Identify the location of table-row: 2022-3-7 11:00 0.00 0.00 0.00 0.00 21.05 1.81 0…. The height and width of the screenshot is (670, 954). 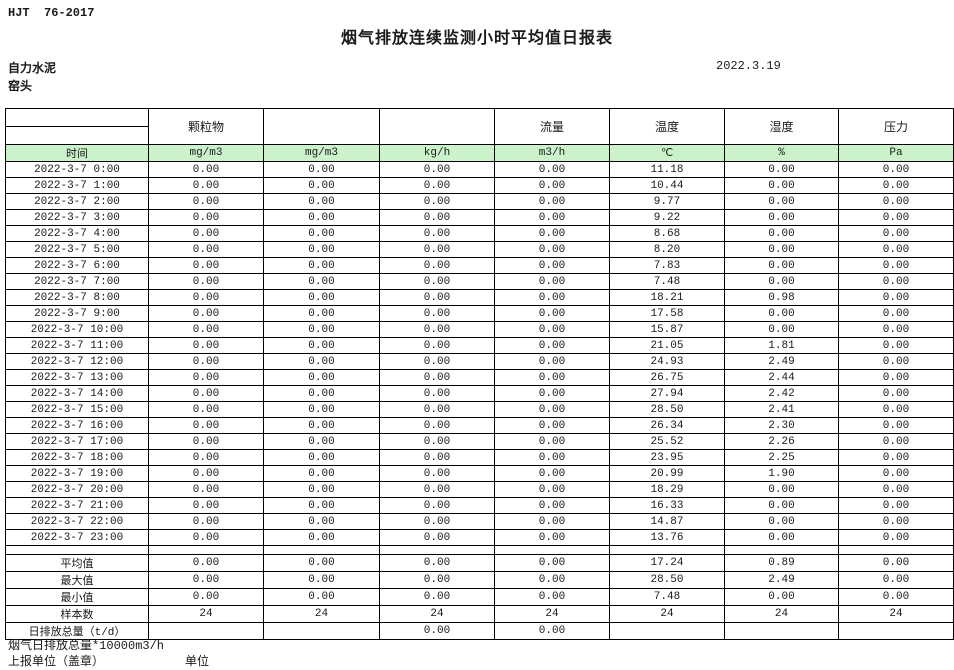
(479, 345).